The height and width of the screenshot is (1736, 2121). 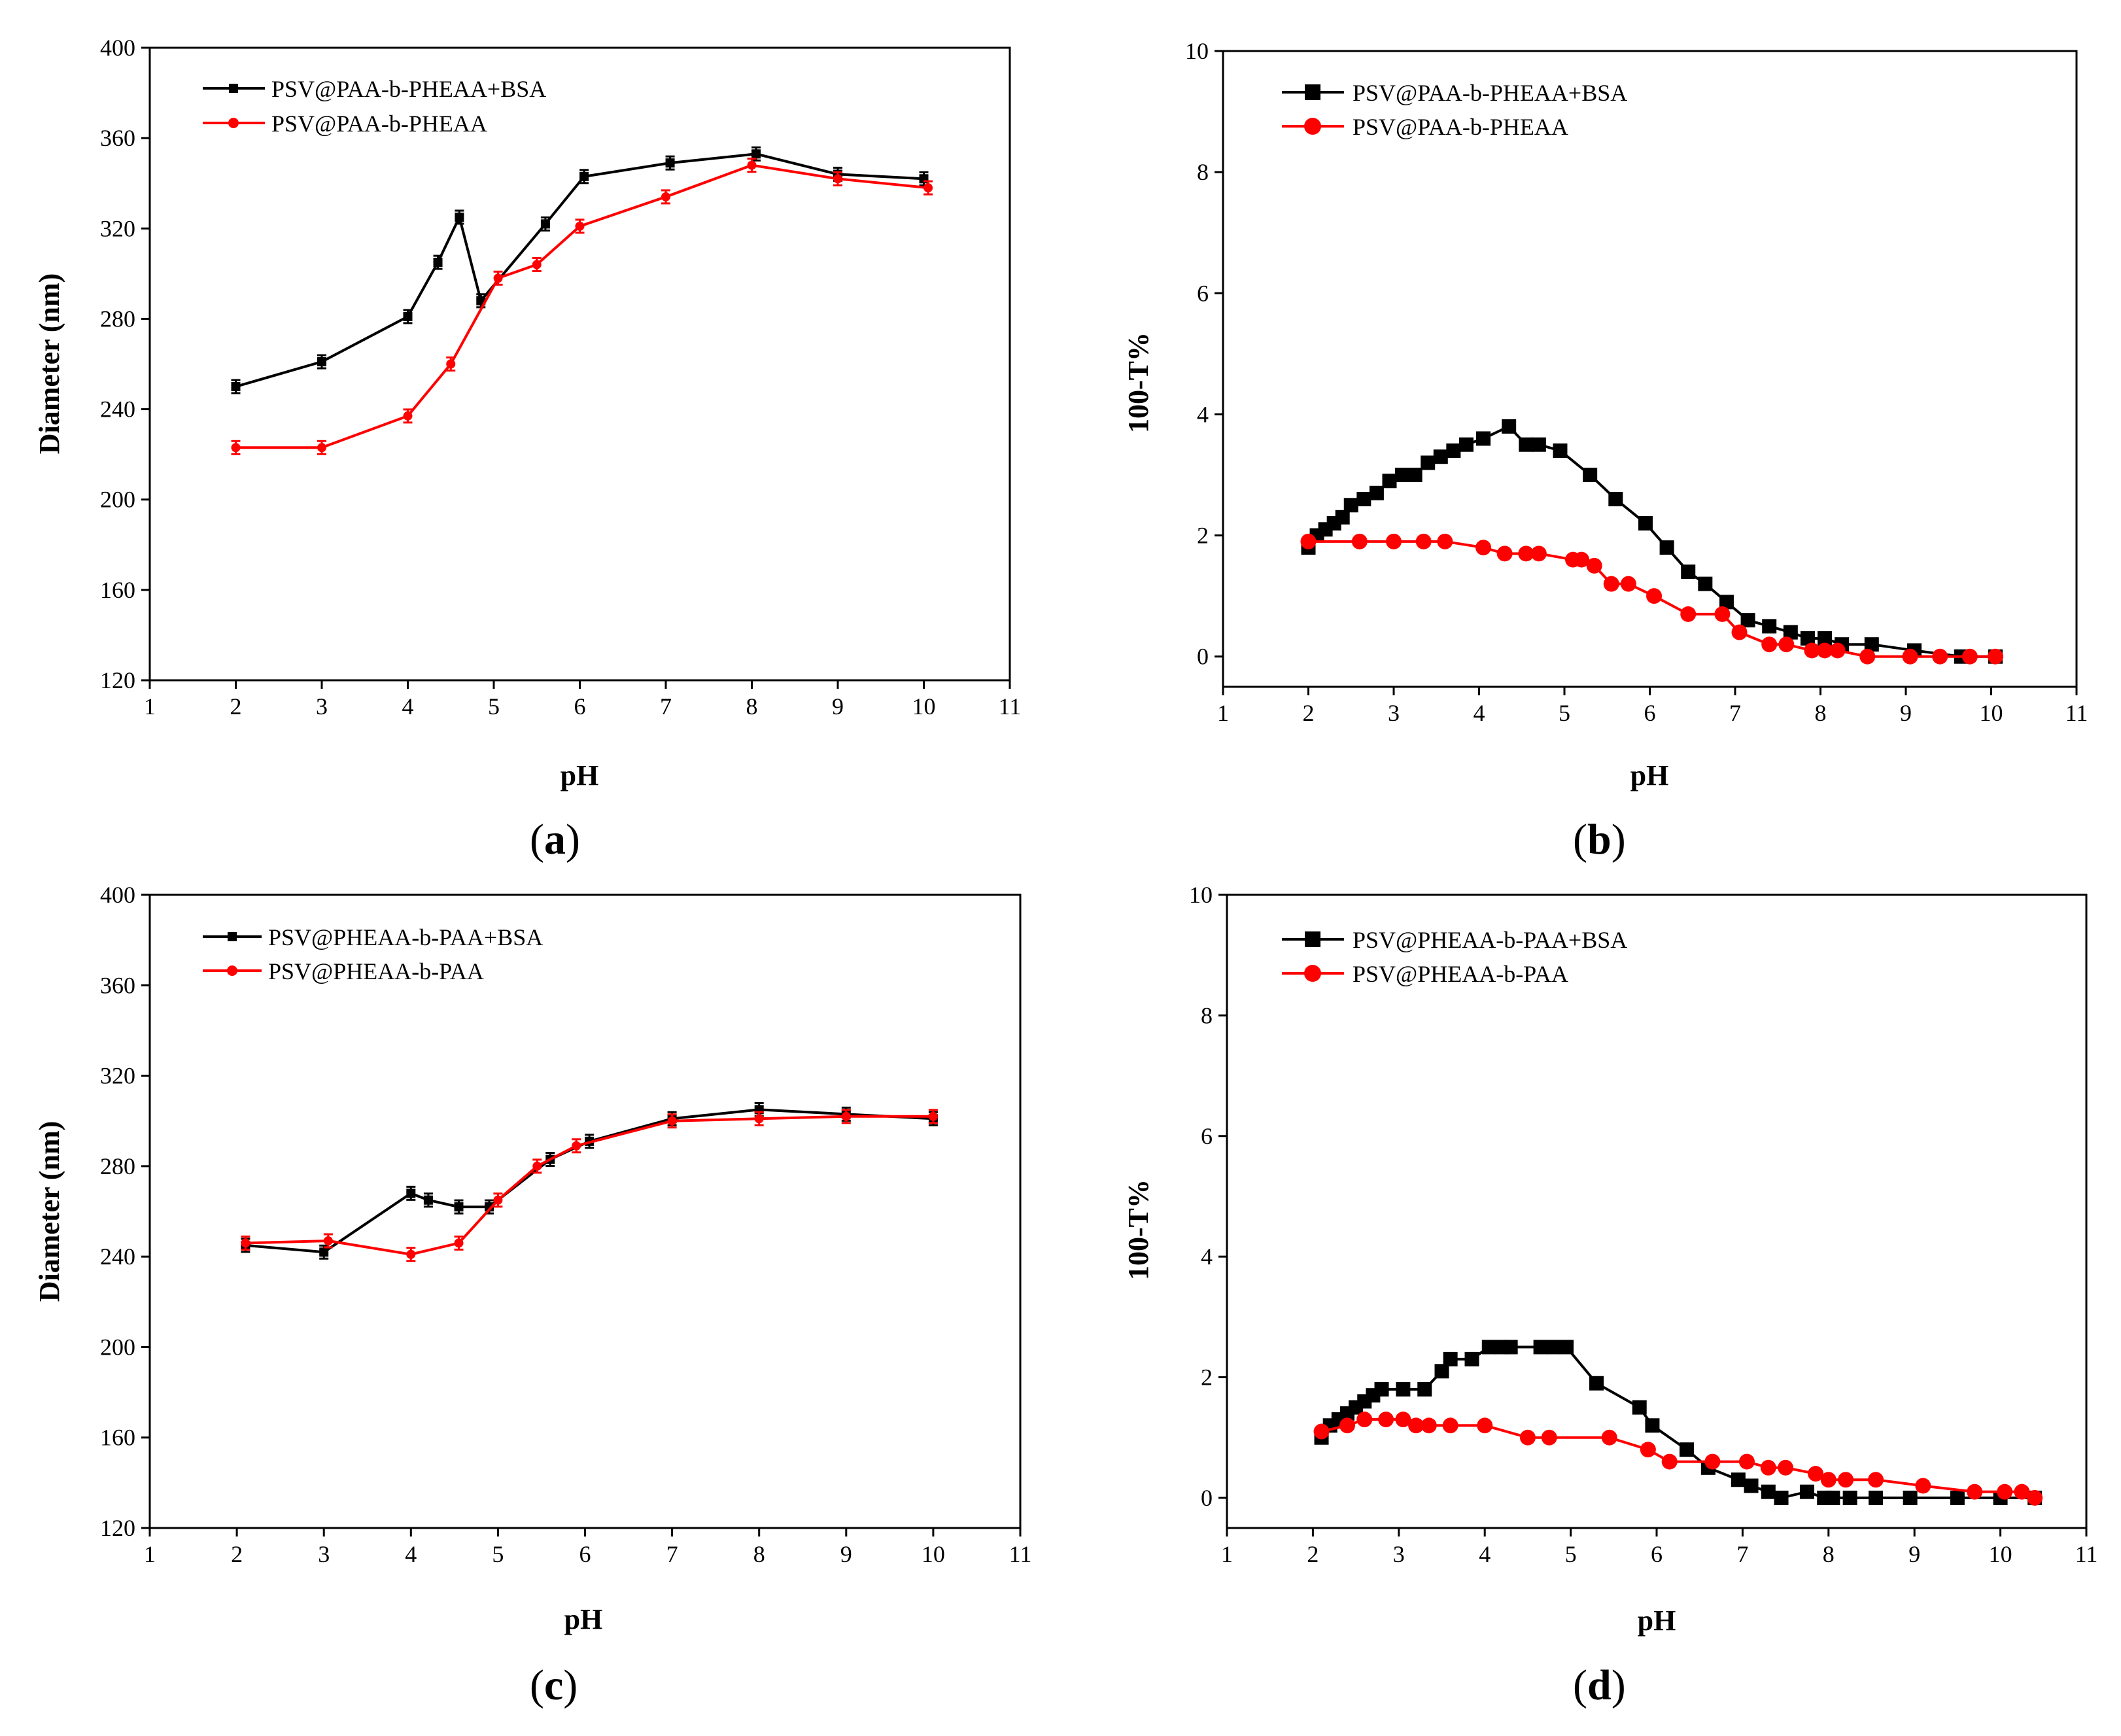 What do you see at coordinates (118, 1528) in the screenshot?
I see `panel-c-y-tick-label: 120` at bounding box center [118, 1528].